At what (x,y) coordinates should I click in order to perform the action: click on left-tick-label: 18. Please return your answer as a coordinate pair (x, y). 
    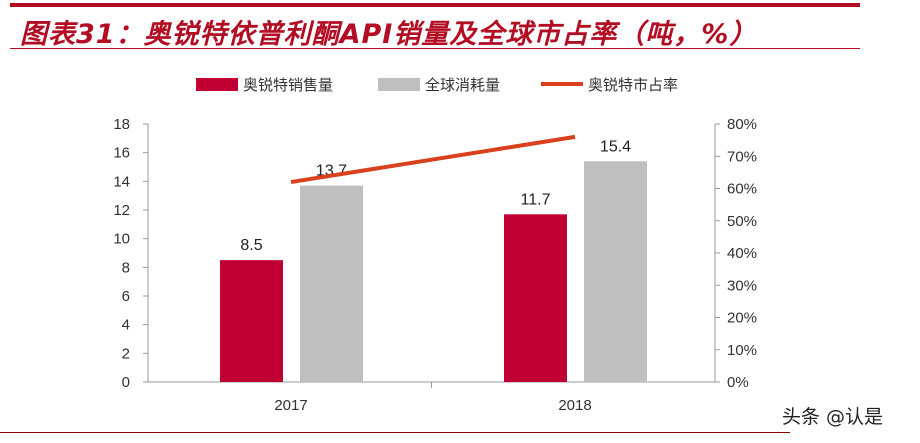
    Looking at the image, I should click on (121, 124).